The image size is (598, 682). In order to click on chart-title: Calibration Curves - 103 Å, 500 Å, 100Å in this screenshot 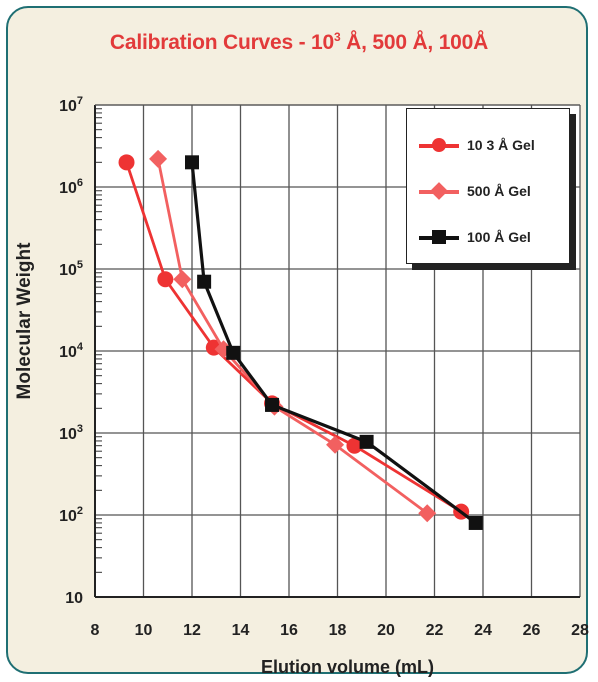, I will do `click(299, 42)`.